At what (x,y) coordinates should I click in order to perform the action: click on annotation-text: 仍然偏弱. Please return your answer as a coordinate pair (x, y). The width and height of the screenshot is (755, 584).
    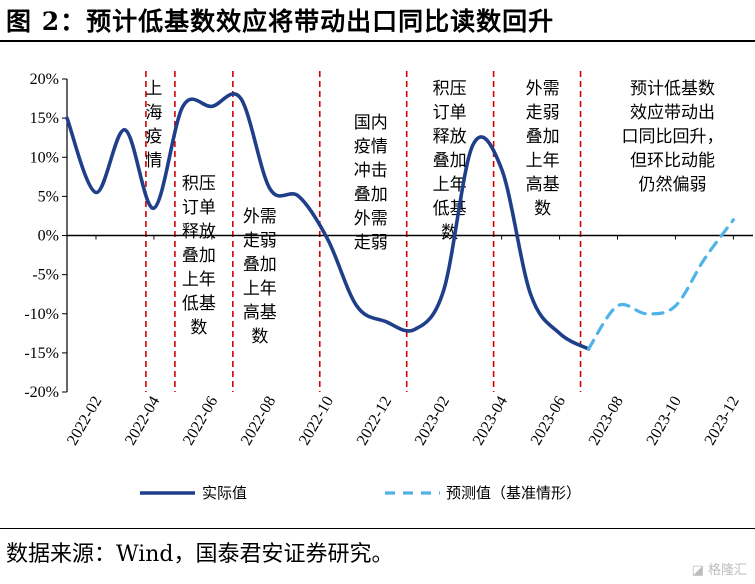
    Looking at the image, I should click on (672, 185).